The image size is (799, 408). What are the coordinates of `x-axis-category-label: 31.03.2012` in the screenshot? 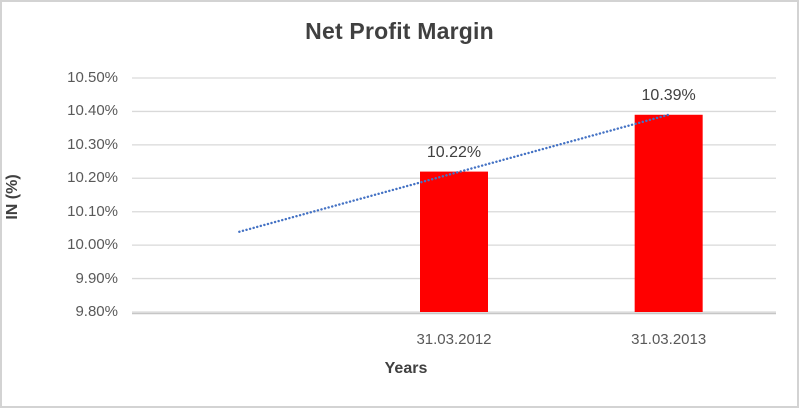 It's located at (454, 339).